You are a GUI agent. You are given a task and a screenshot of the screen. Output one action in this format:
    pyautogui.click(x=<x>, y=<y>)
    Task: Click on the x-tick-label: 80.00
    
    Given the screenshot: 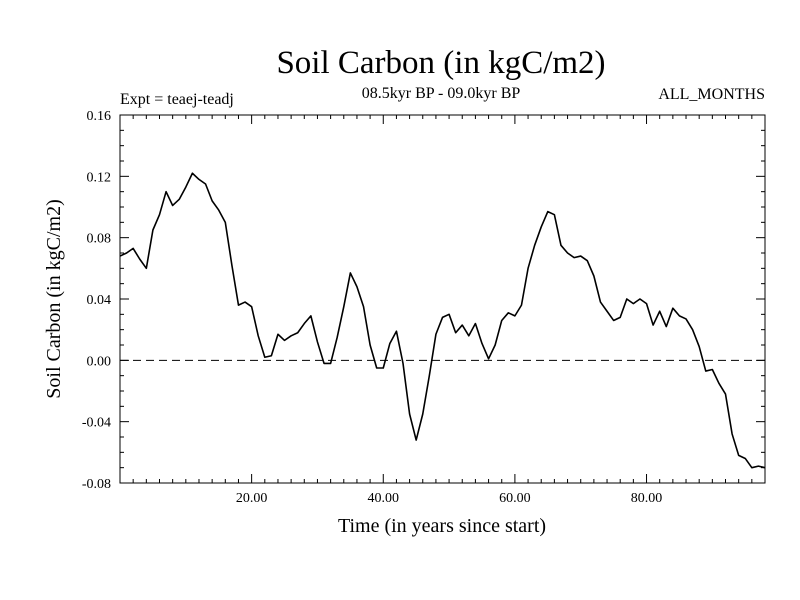 What is the action you would take?
    pyautogui.click(x=647, y=498)
    